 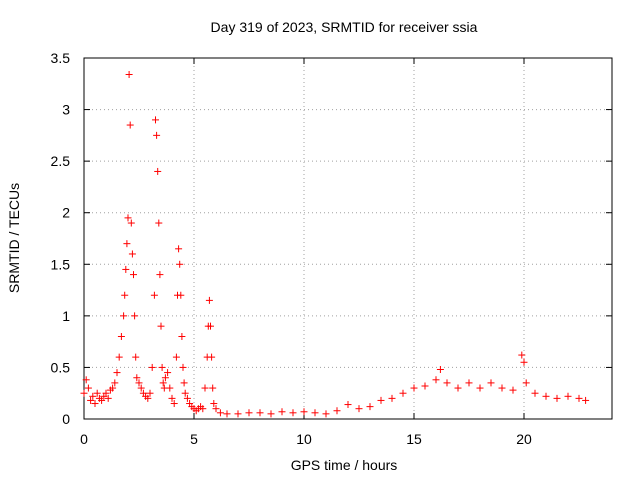 I want to click on y-tick-label: 0, so click(x=66, y=419).